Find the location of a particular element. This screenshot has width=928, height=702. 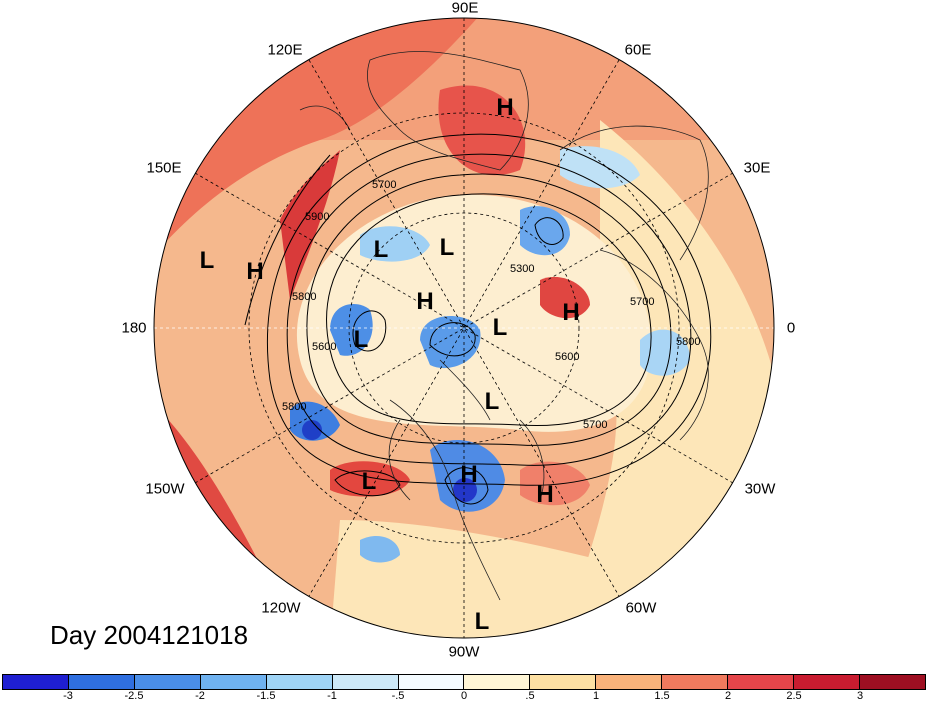

colorbar-tick-label: 1.5 is located at coordinates (662, 696).